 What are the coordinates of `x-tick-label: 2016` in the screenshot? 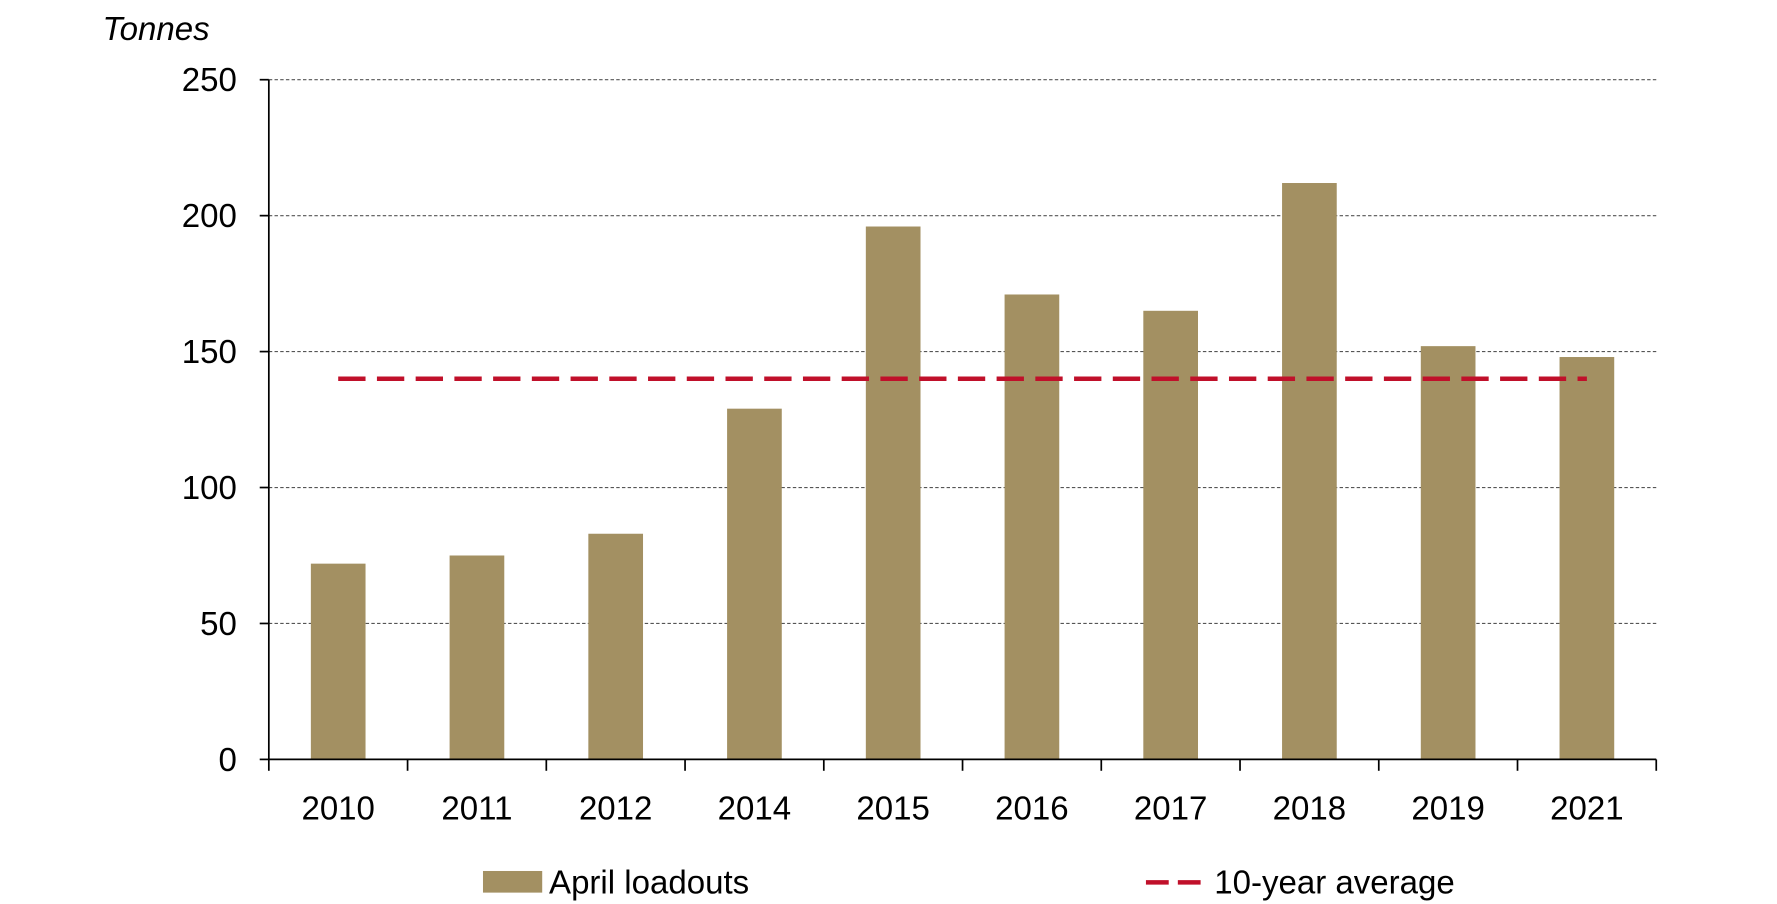 It's located at (1031, 808).